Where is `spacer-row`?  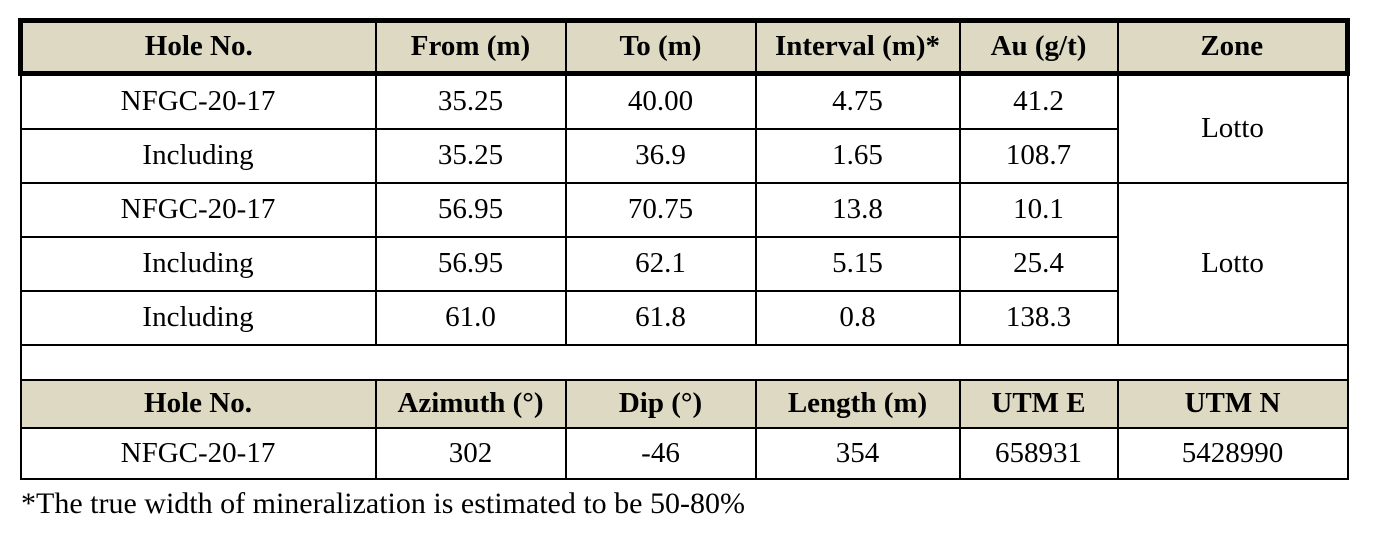 spacer-row is located at coordinates (684, 362).